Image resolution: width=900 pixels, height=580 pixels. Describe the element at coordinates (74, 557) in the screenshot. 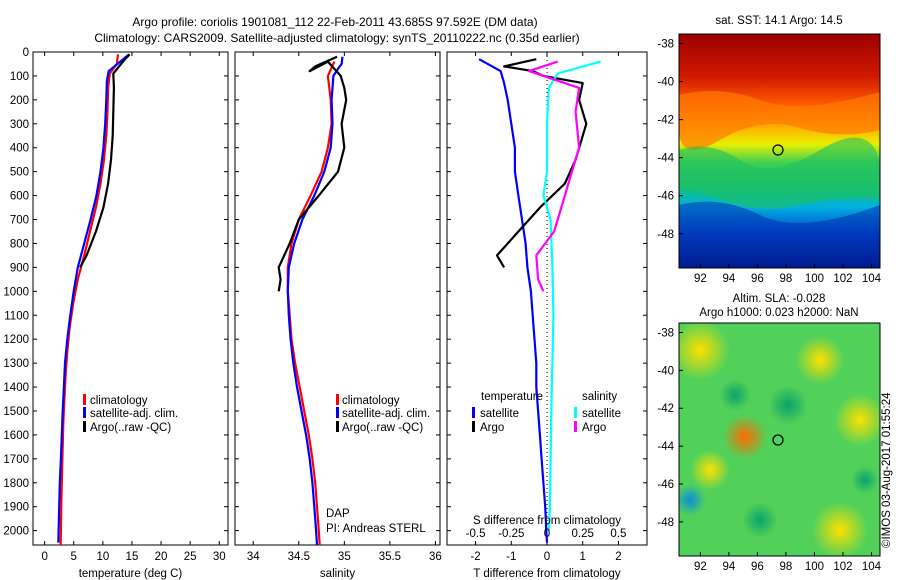

I see `x-tick-label: 5` at that location.